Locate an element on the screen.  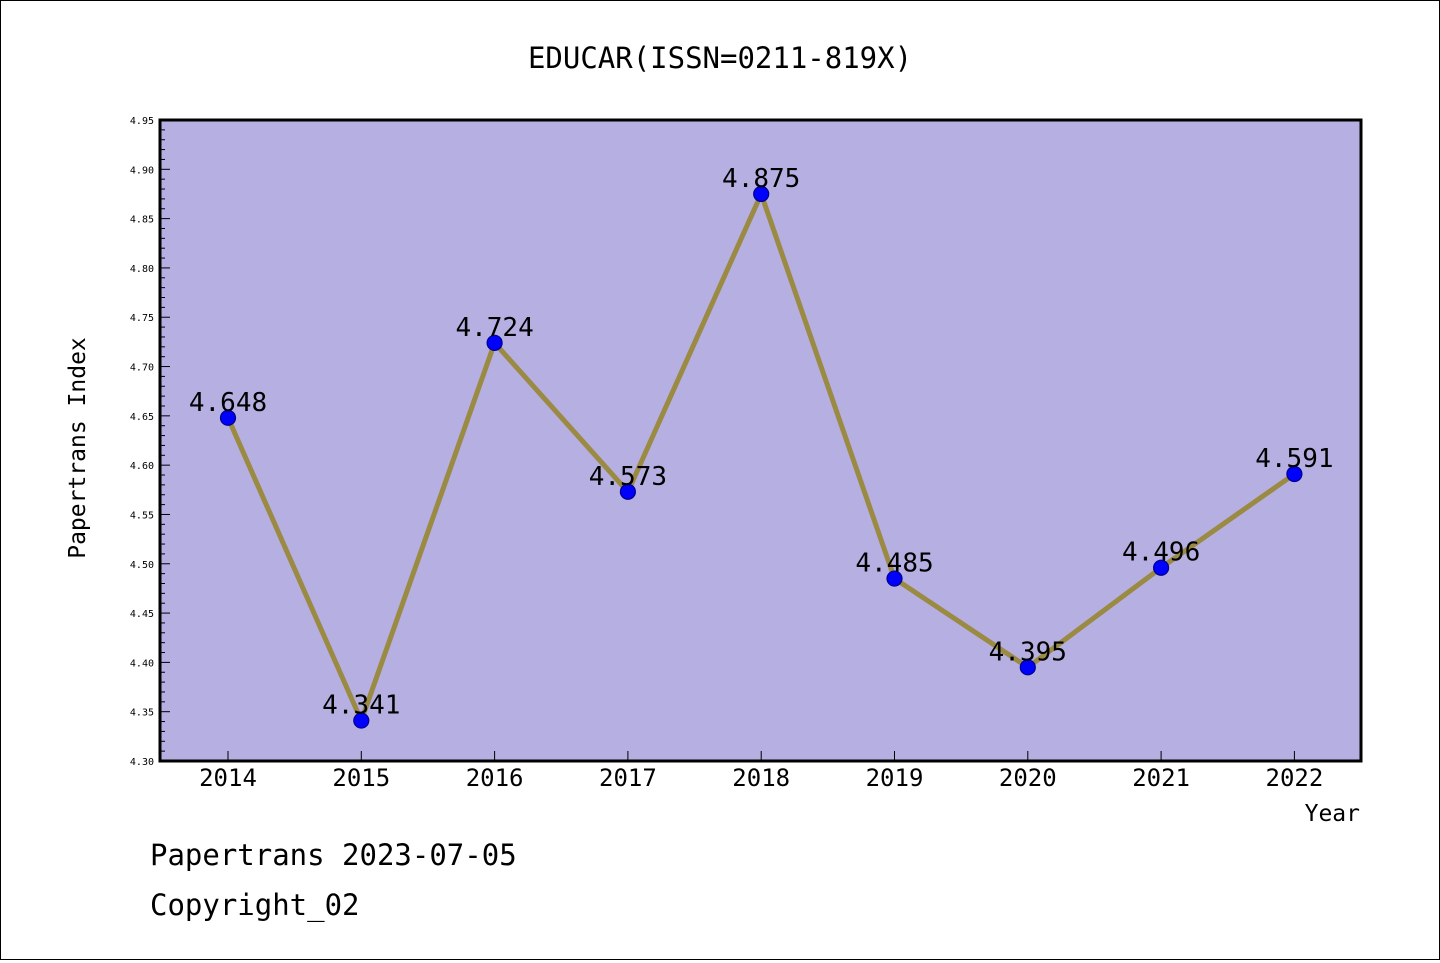
chart-title: EDUCAR(ISSN=0211-819X) is located at coordinates (720, 58).